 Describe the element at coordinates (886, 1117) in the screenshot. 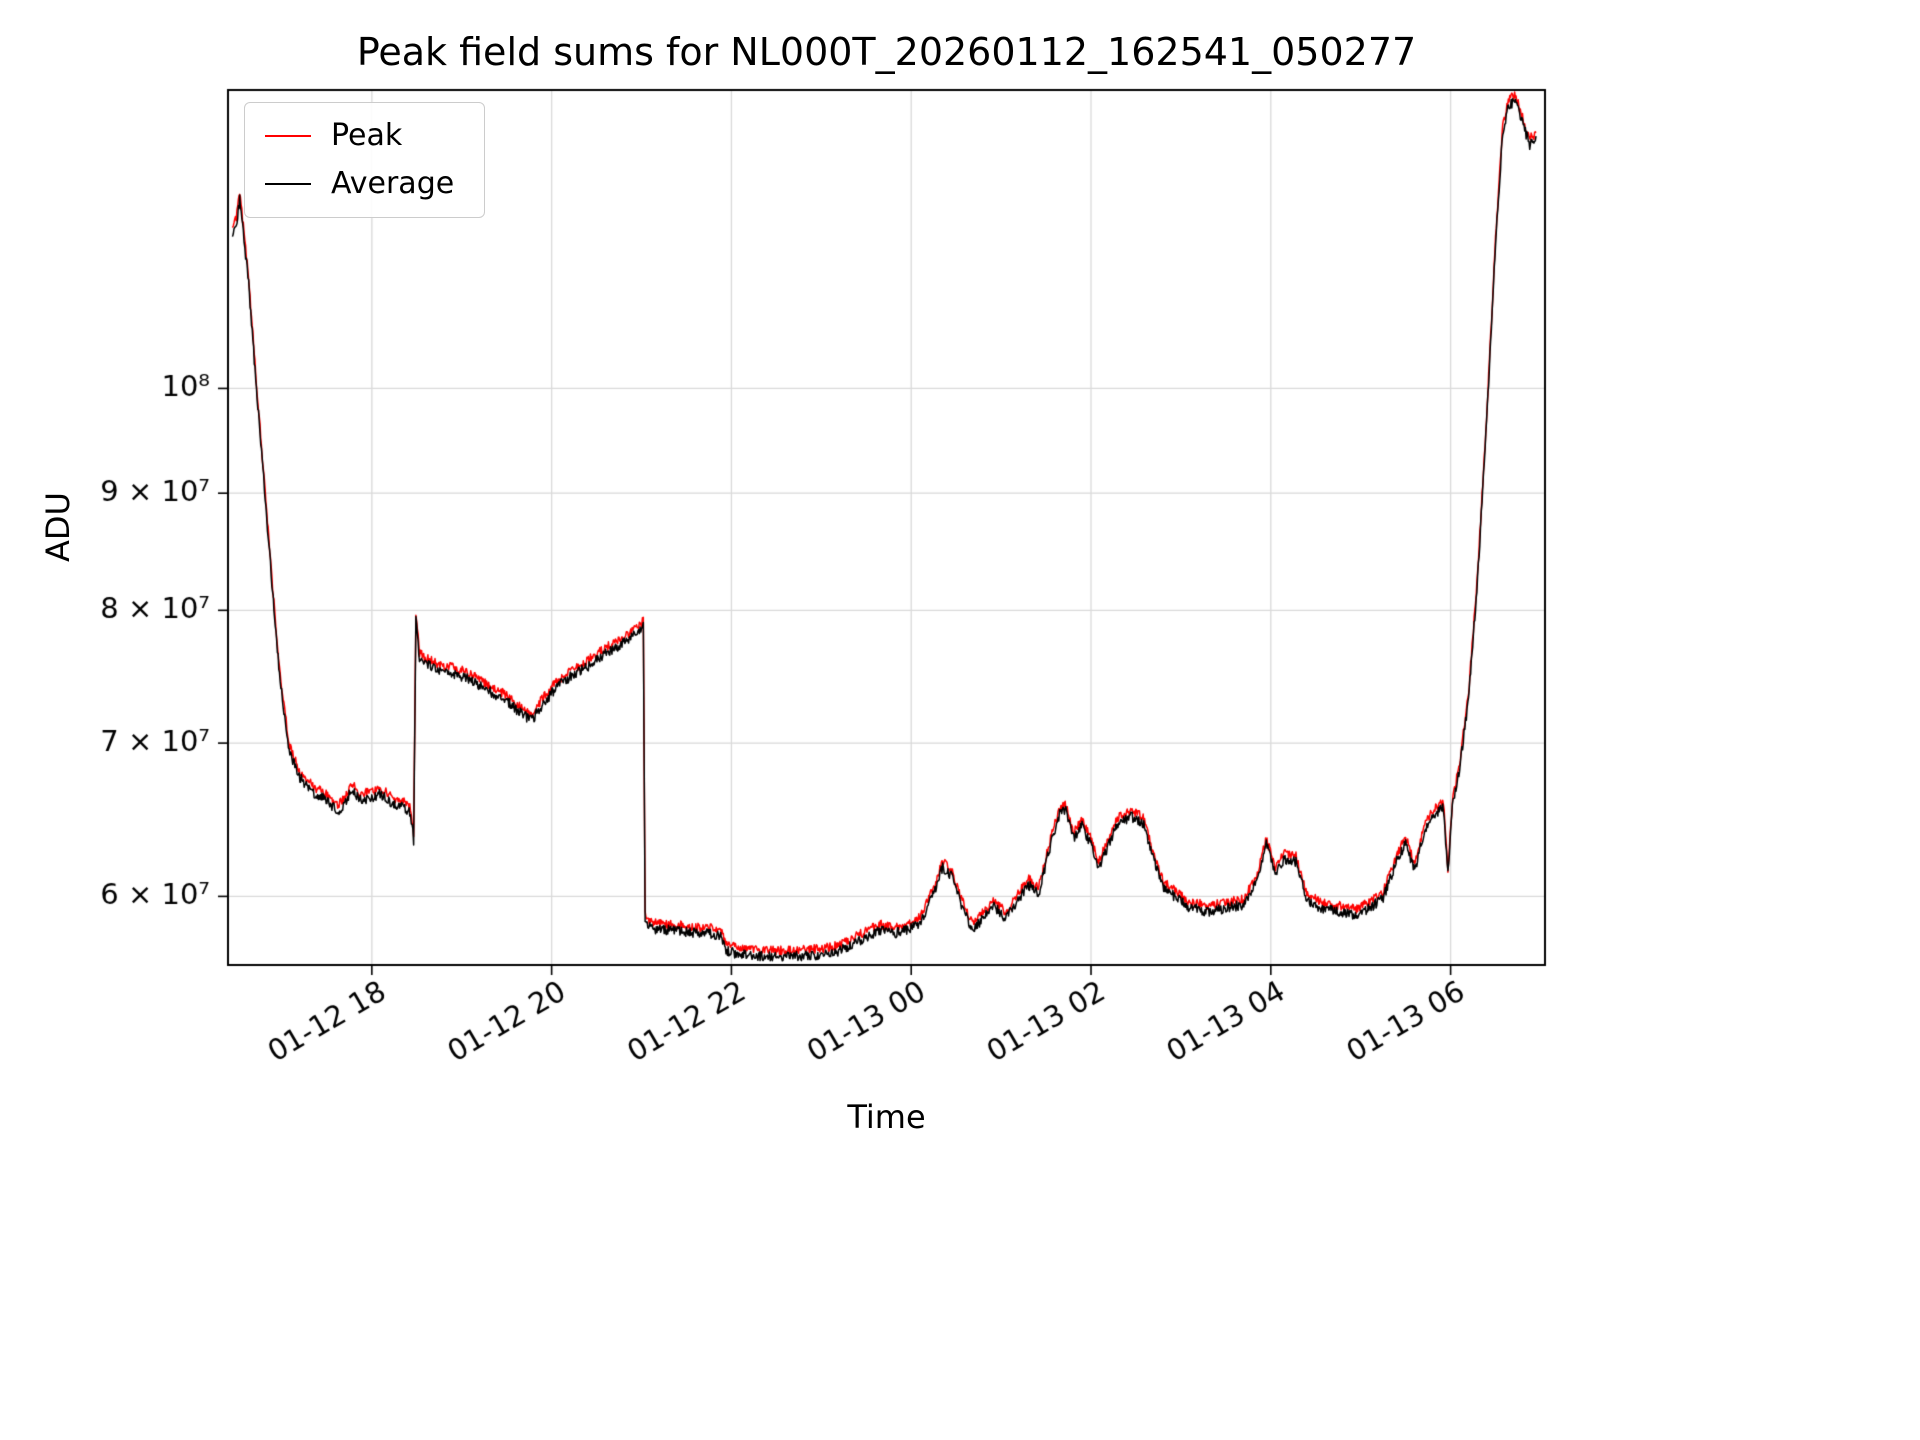

I see `x-axis-label: Time` at that location.